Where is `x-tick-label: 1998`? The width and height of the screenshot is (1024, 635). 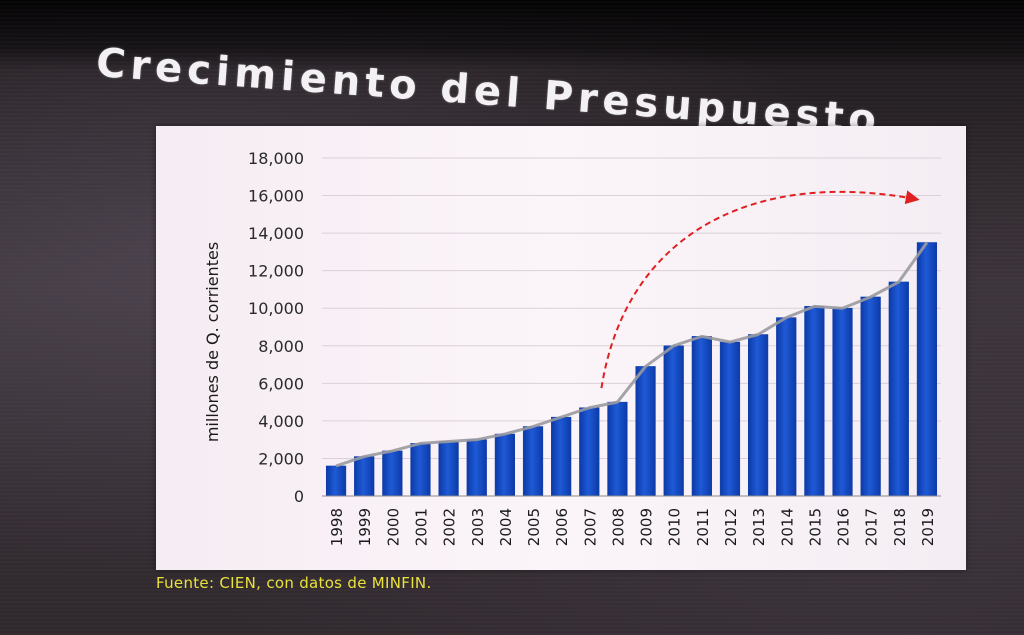 x-tick-label: 1998 is located at coordinates (337, 527).